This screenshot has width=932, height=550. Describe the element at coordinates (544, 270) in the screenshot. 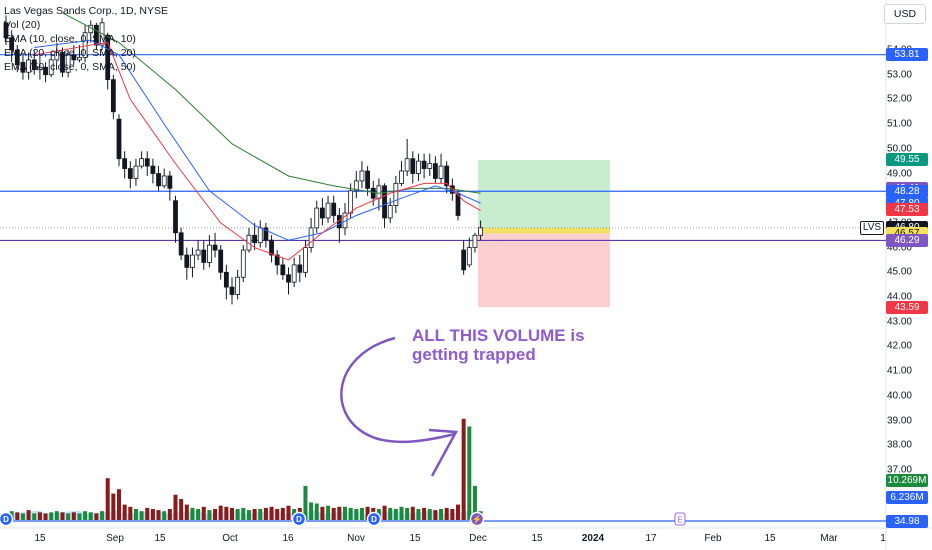

I see `loss-zone` at that location.